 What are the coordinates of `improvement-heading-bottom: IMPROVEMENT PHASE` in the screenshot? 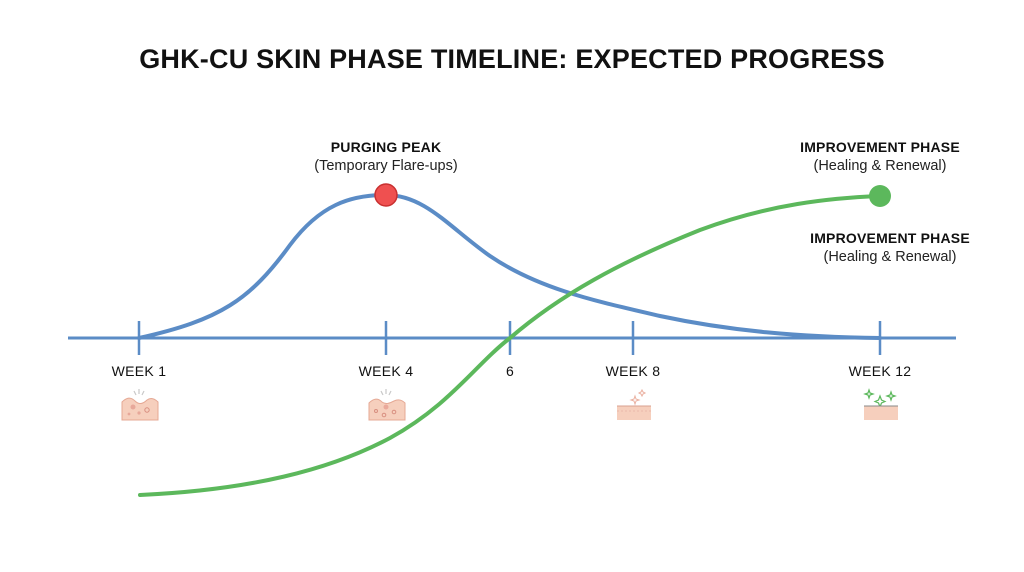 It's located at (890, 238).